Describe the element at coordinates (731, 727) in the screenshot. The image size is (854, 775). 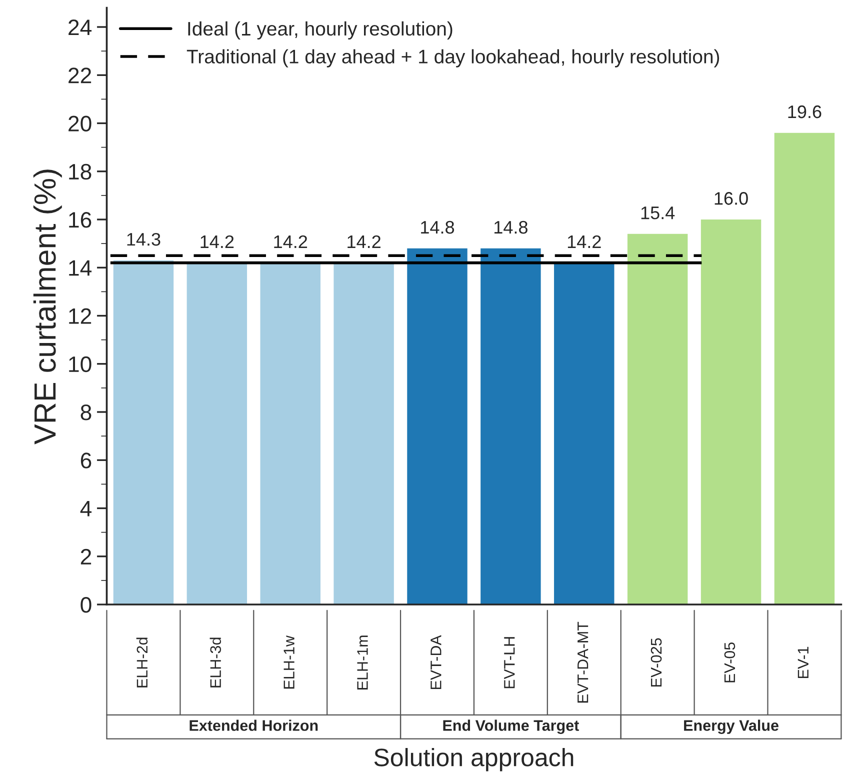
I see `text: Energy Value` at that location.